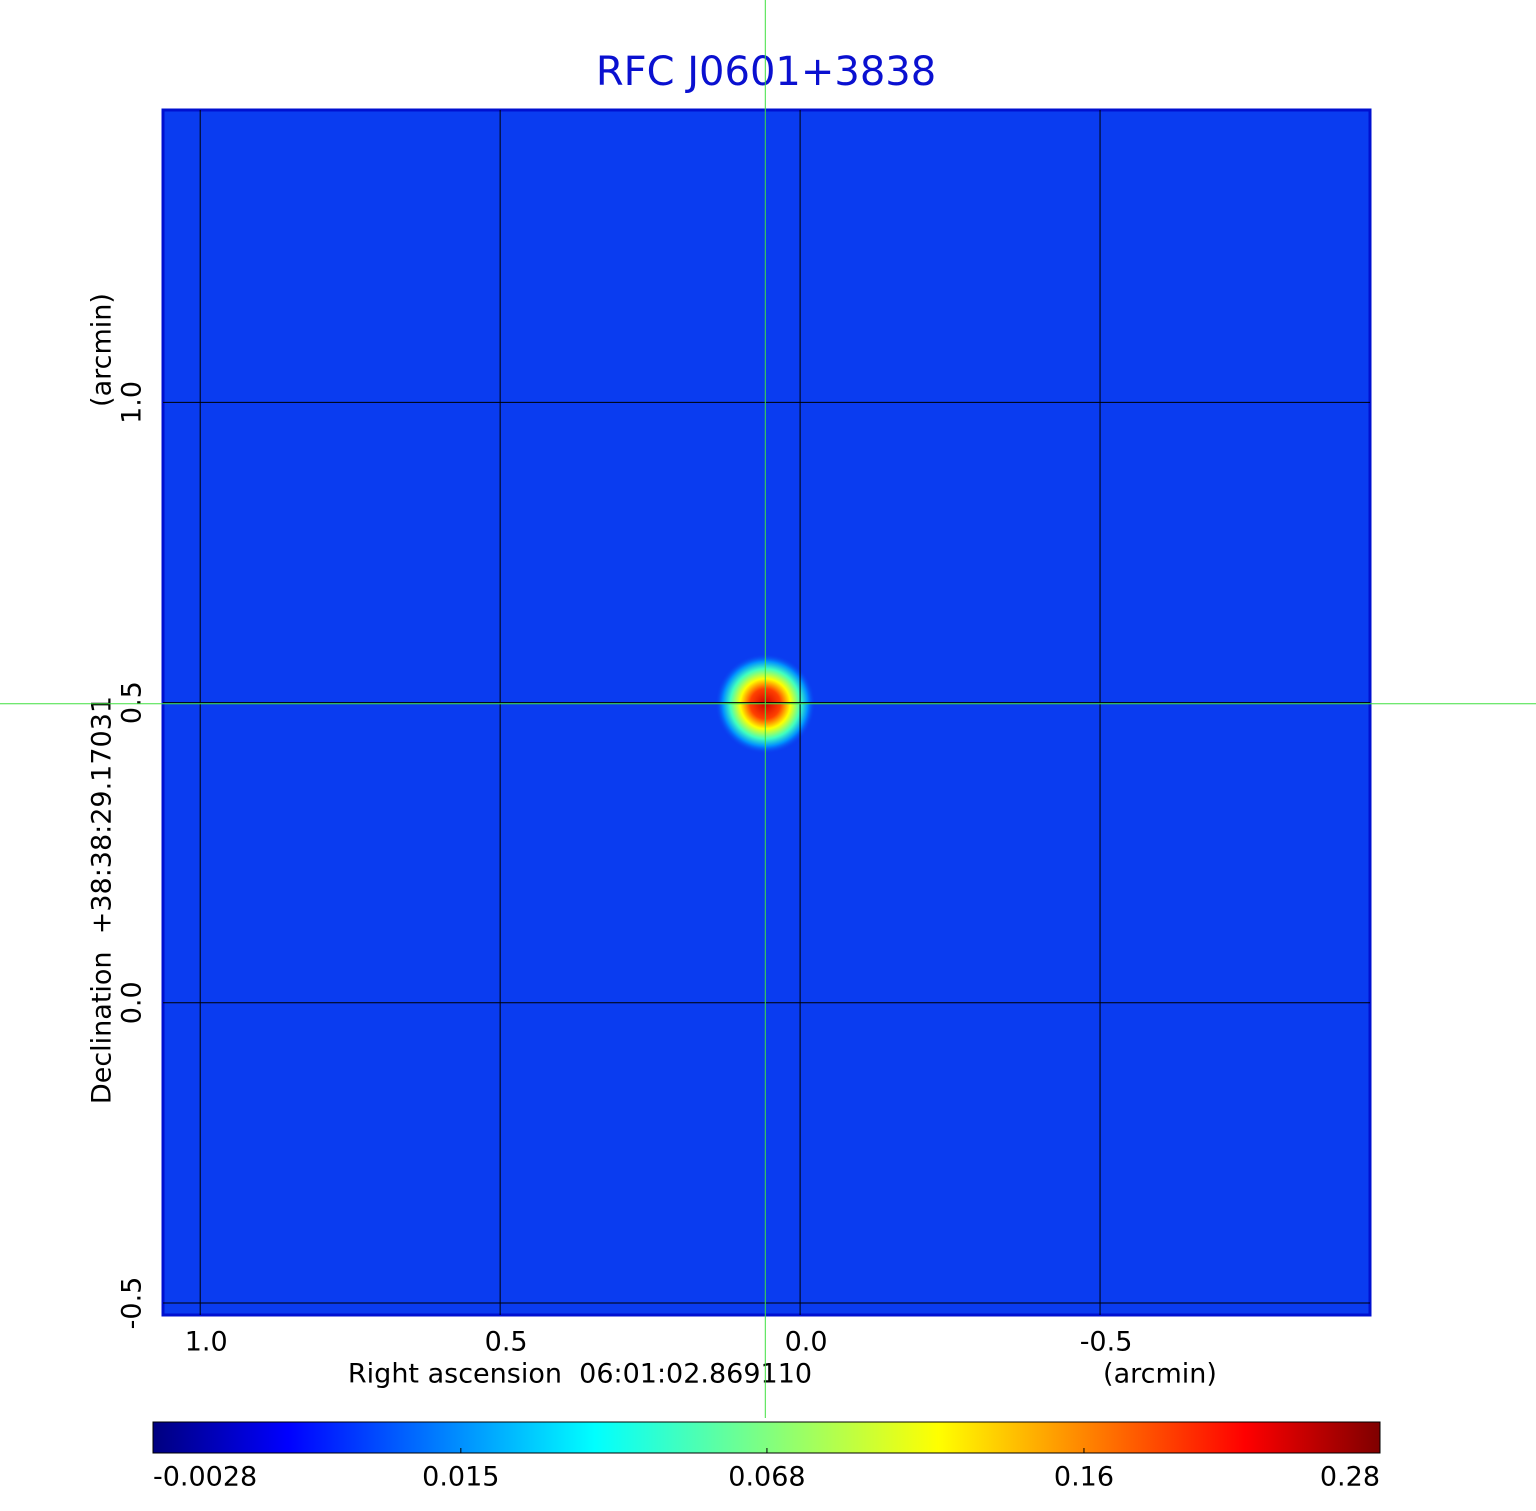 The image size is (1536, 1511). What do you see at coordinates (206, 1342) in the screenshot?
I see `x-tick-label: 1.0` at bounding box center [206, 1342].